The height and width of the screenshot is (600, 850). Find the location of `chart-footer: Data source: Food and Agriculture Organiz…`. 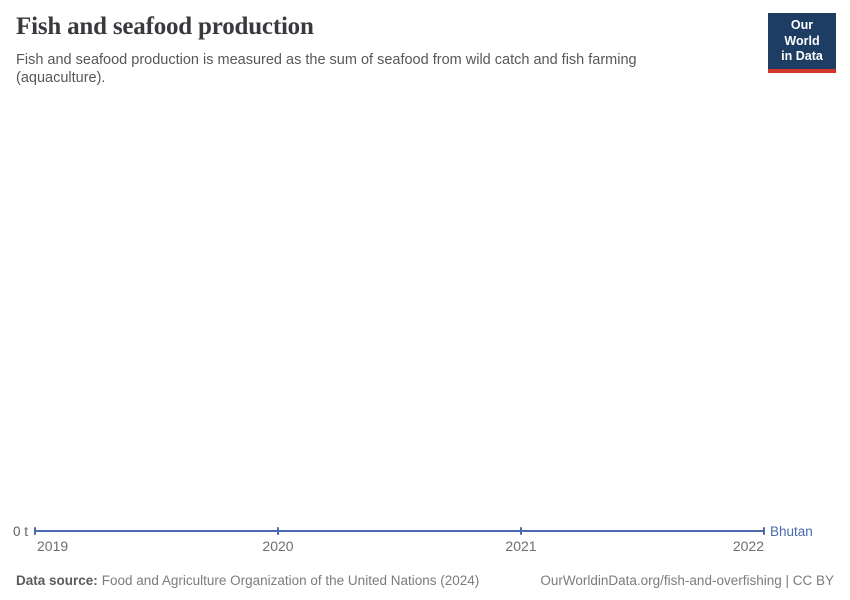

chart-footer: Data source: Food and Agriculture Organiz… is located at coordinates (425, 580).